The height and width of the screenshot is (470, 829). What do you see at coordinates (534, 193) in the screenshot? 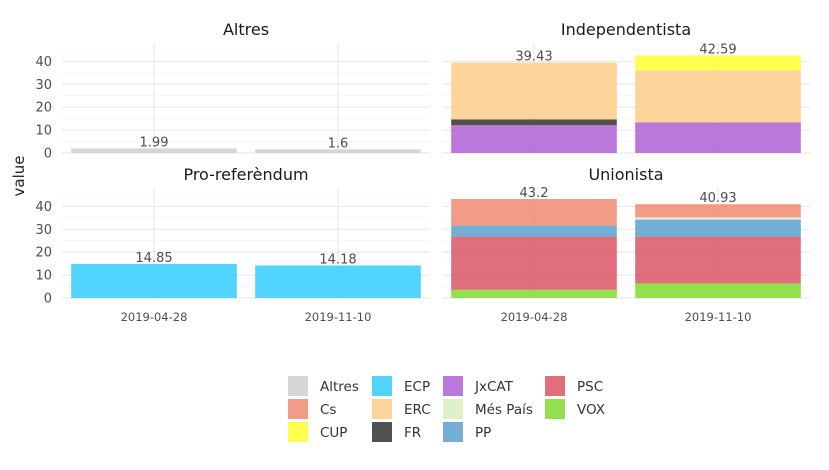
I see `total-value-label: 43.2` at bounding box center [534, 193].